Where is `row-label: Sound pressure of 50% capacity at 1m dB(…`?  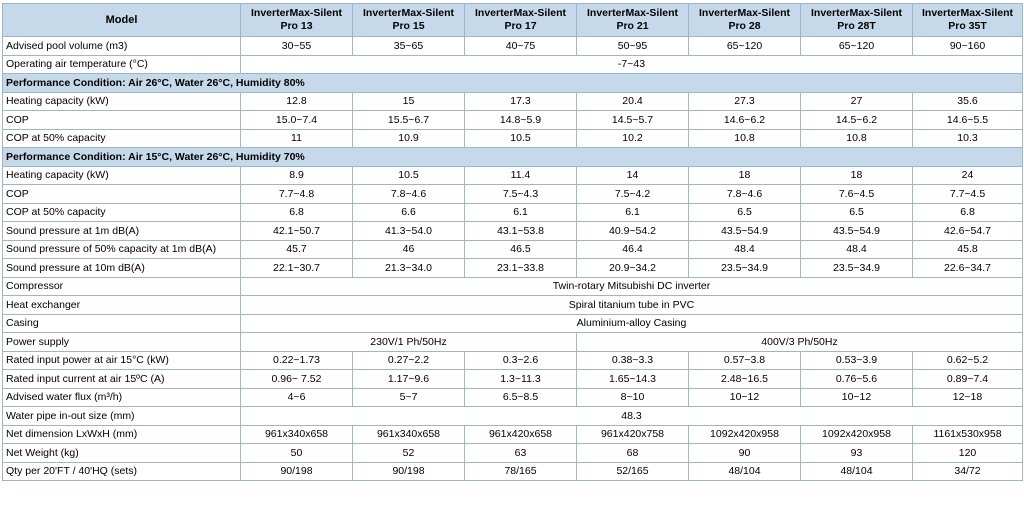
row-label: Sound pressure of 50% capacity at 1m dB(… is located at coordinates (121, 249).